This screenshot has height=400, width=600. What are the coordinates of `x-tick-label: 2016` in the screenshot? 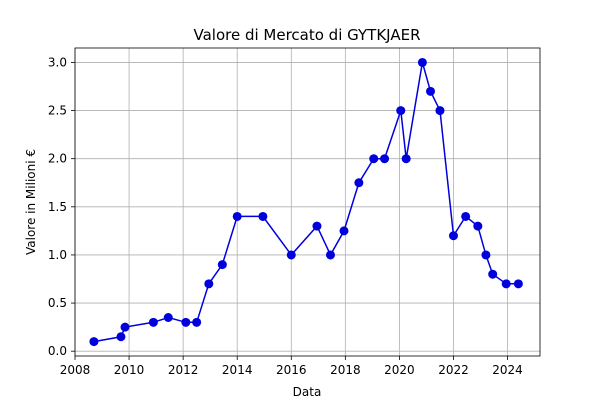 It's located at (291, 370).